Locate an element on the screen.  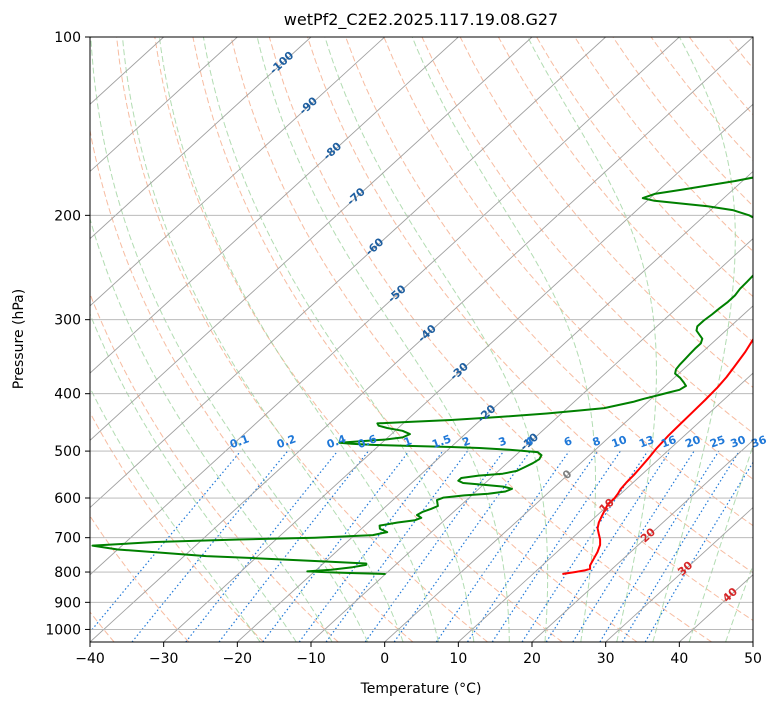
mixing-ratio-label: 13 is located at coordinates (646, 441).